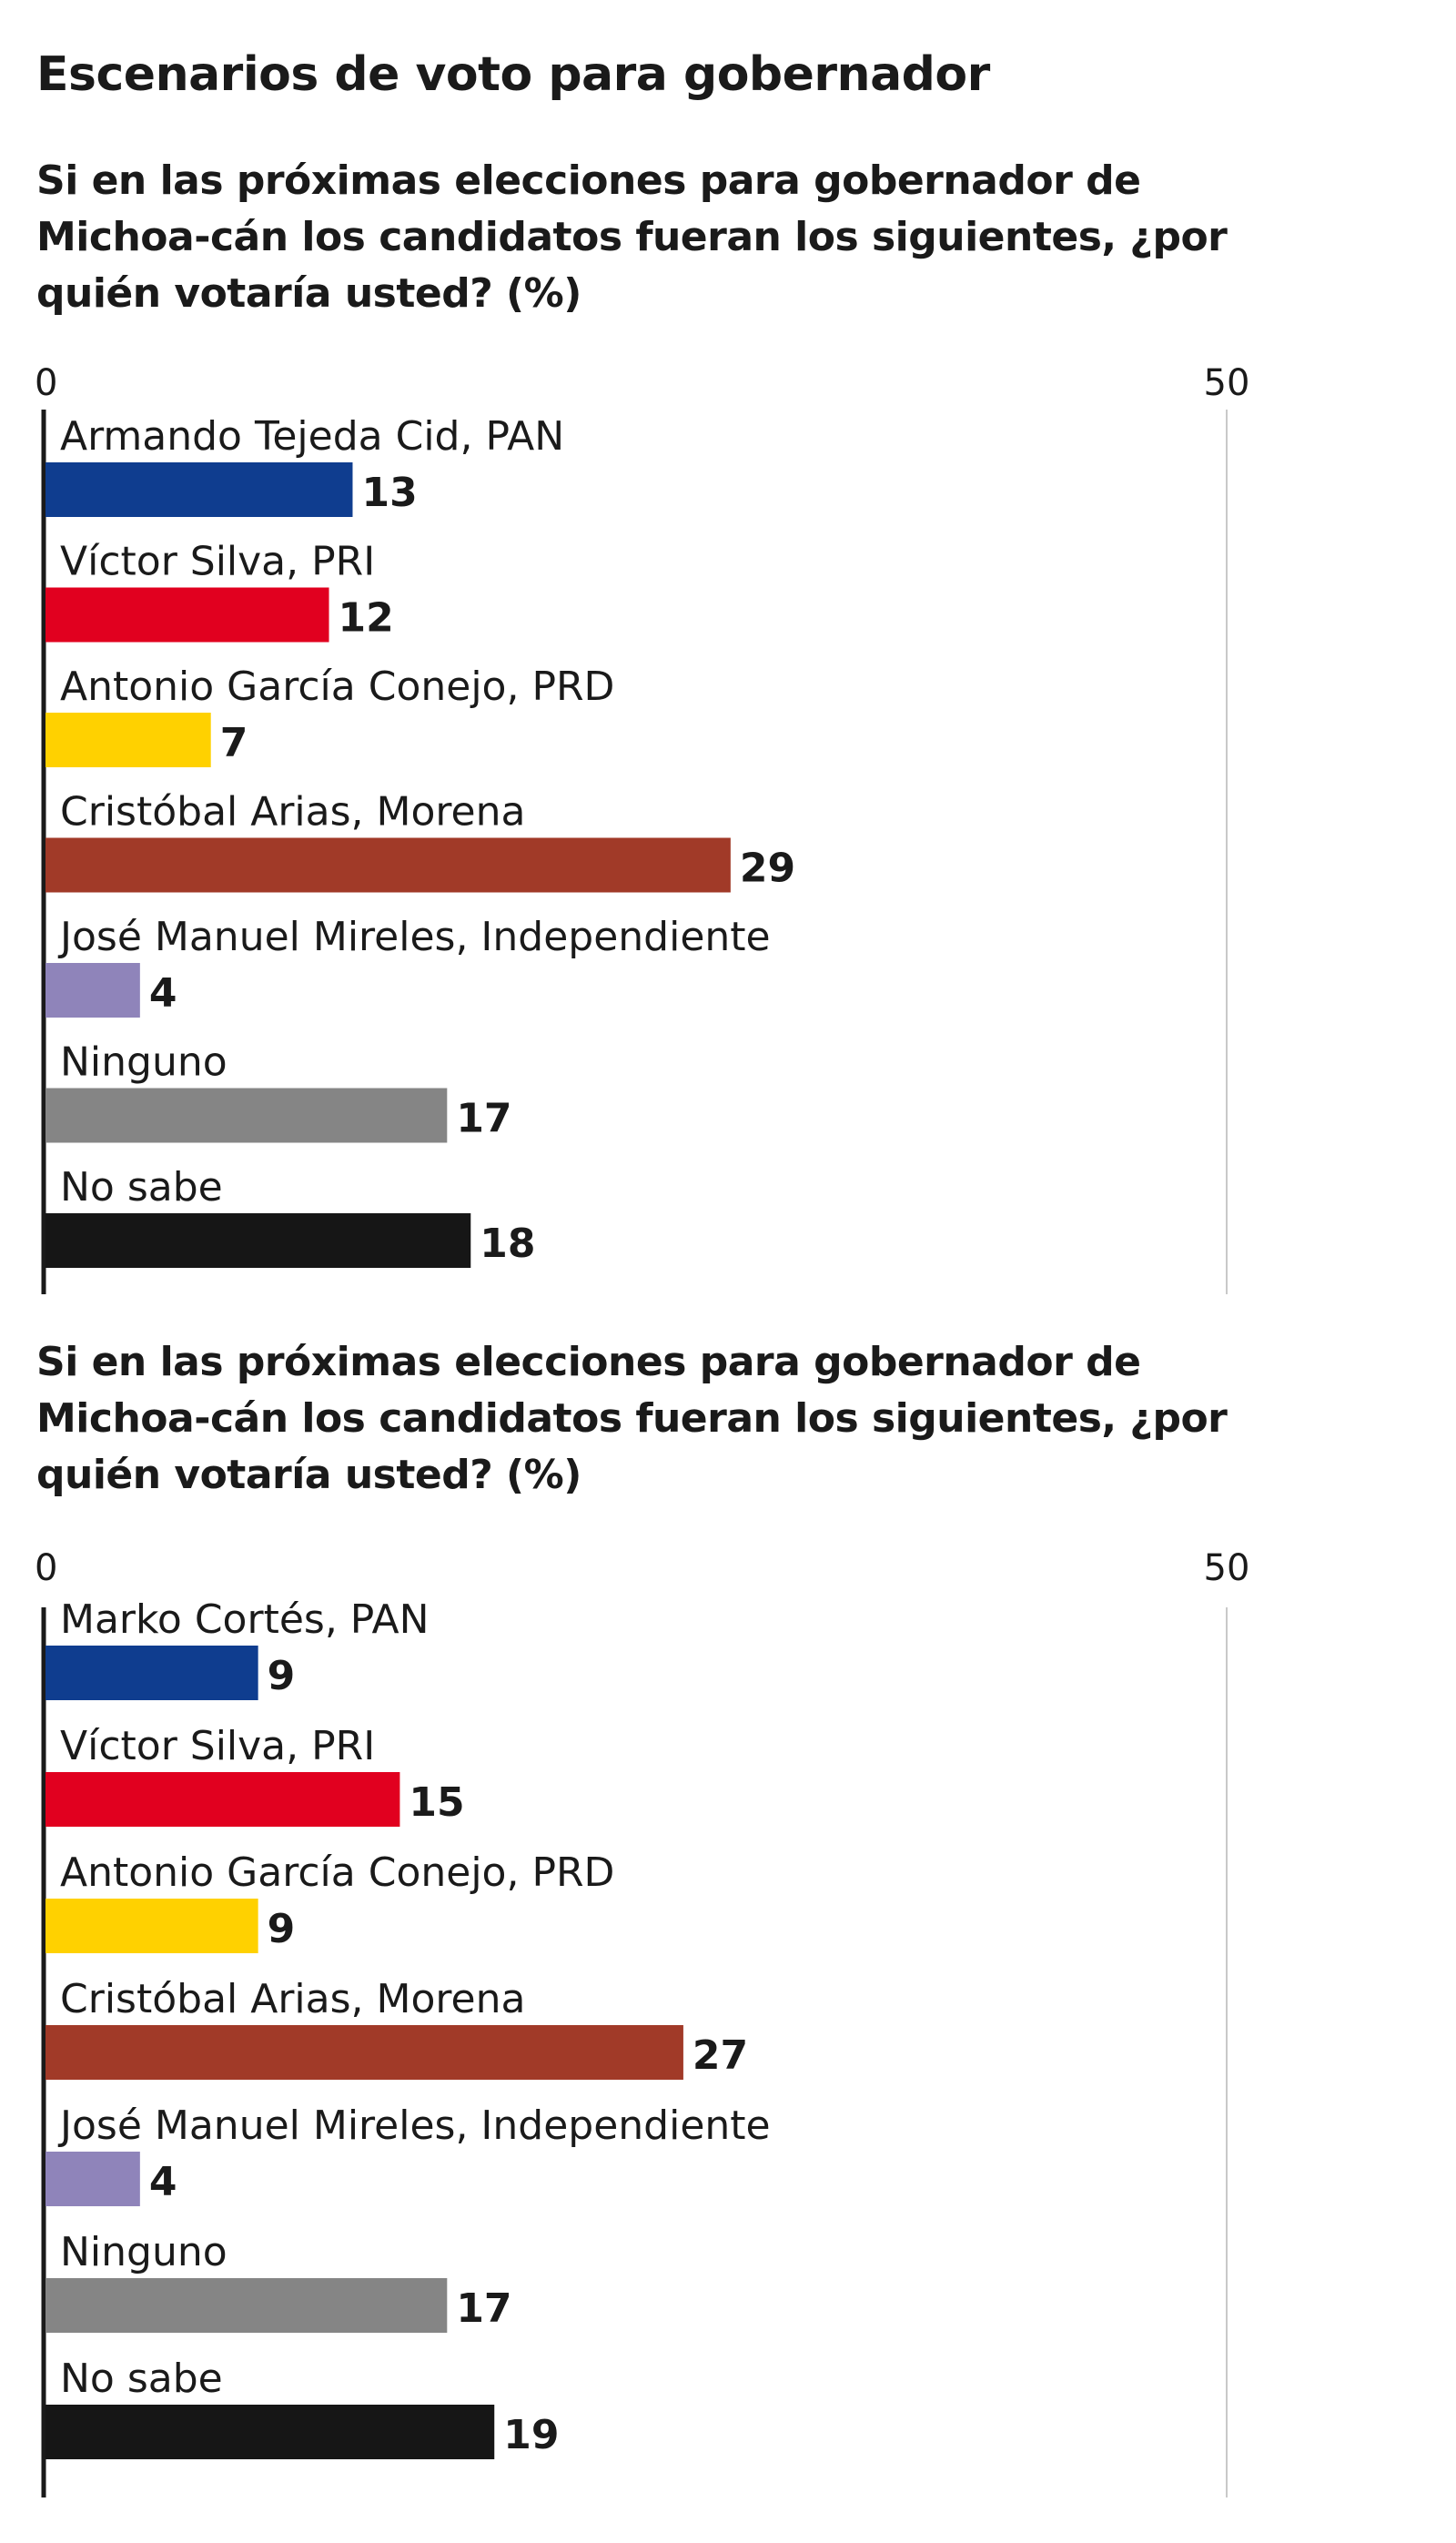  What do you see at coordinates (508, 1244) in the screenshot?
I see `bar-value-label: 18` at bounding box center [508, 1244].